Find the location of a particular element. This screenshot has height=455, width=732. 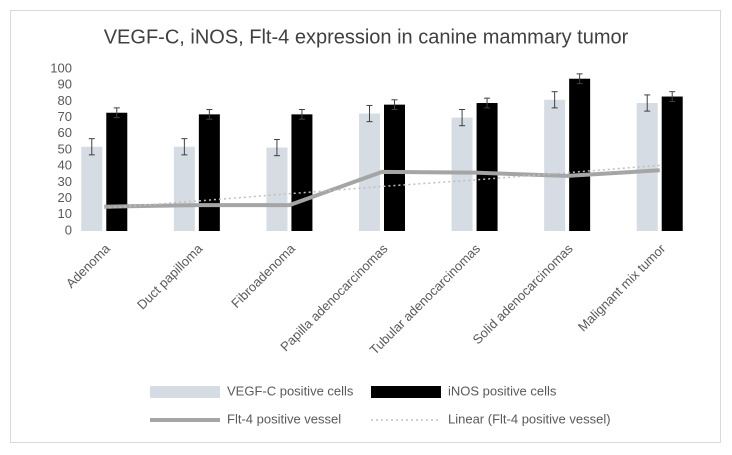

legend-label: Flt-4 positive vessel is located at coordinates (284, 418).